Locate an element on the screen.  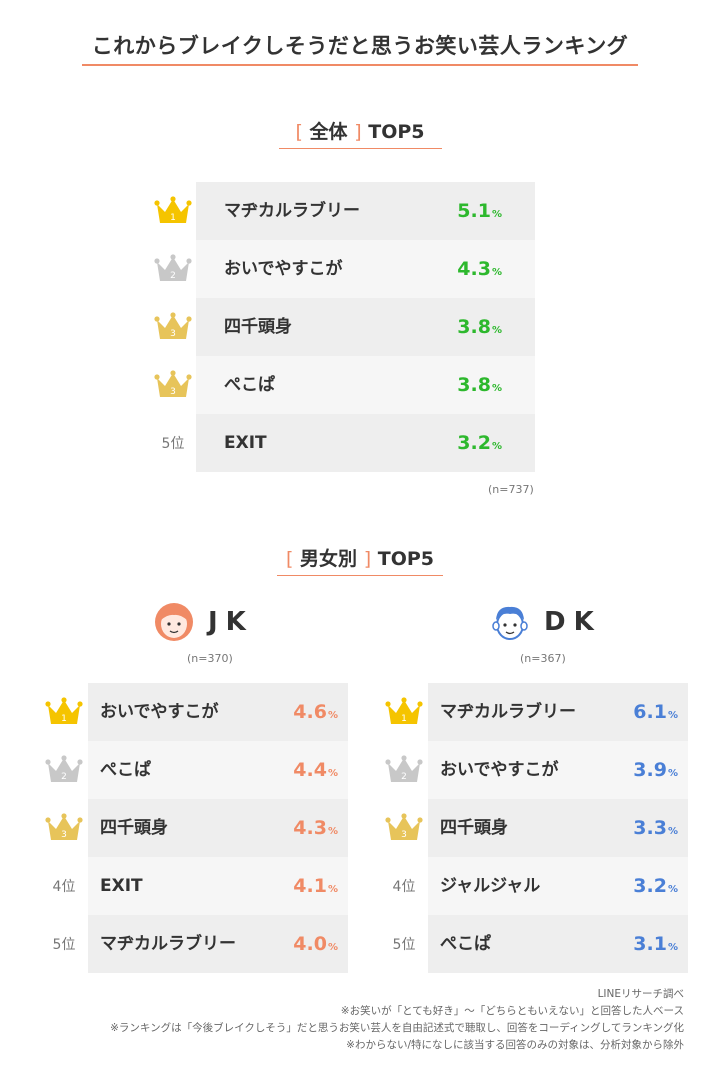
rank-label: 4位 is located at coordinates (64, 887).